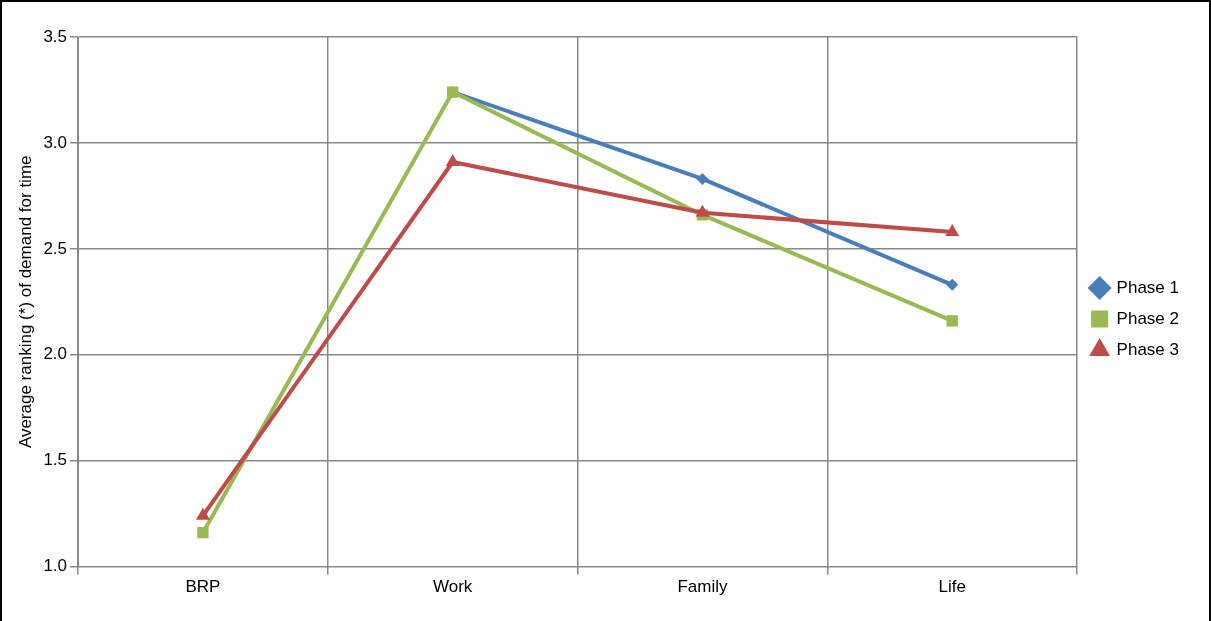 The image size is (1211, 621). I want to click on legend-label: Phase 1, so click(1148, 287).